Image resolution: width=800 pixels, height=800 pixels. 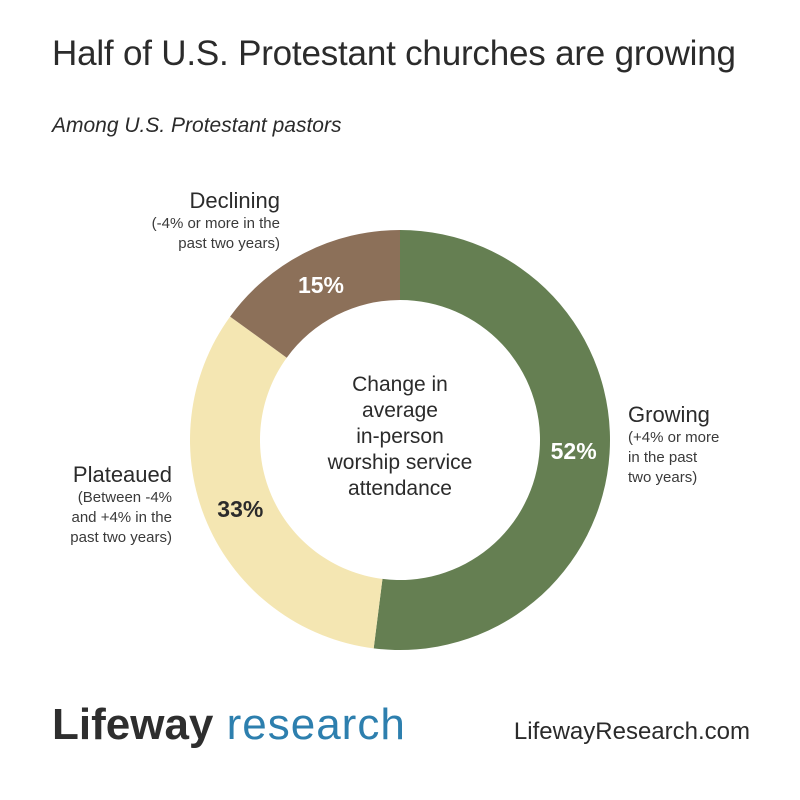 I want to click on desc-line: in the past, so click(x=663, y=457).